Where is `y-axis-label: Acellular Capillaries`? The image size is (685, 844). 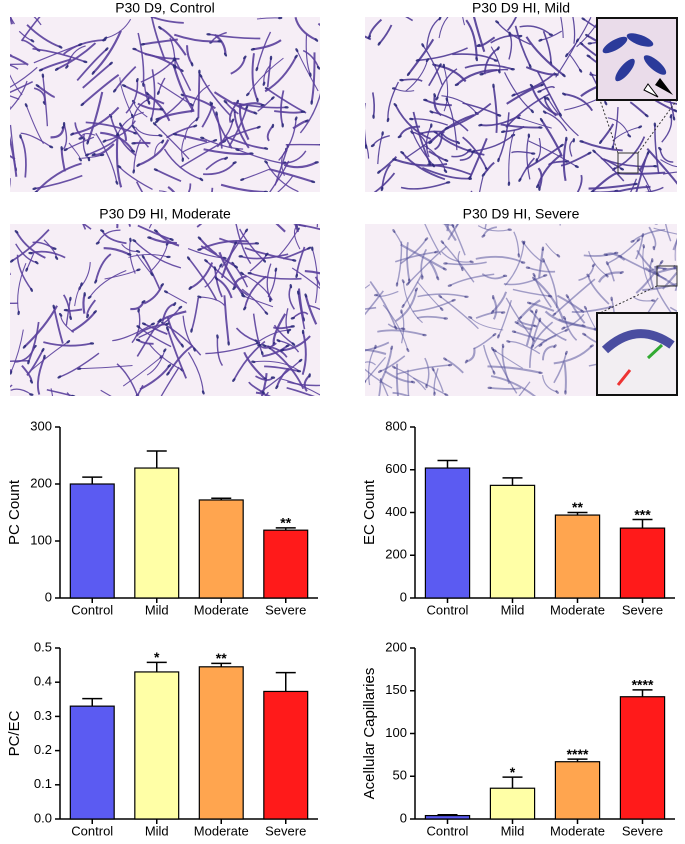 y-axis-label: Acellular Capillaries is located at coordinates (369, 734).